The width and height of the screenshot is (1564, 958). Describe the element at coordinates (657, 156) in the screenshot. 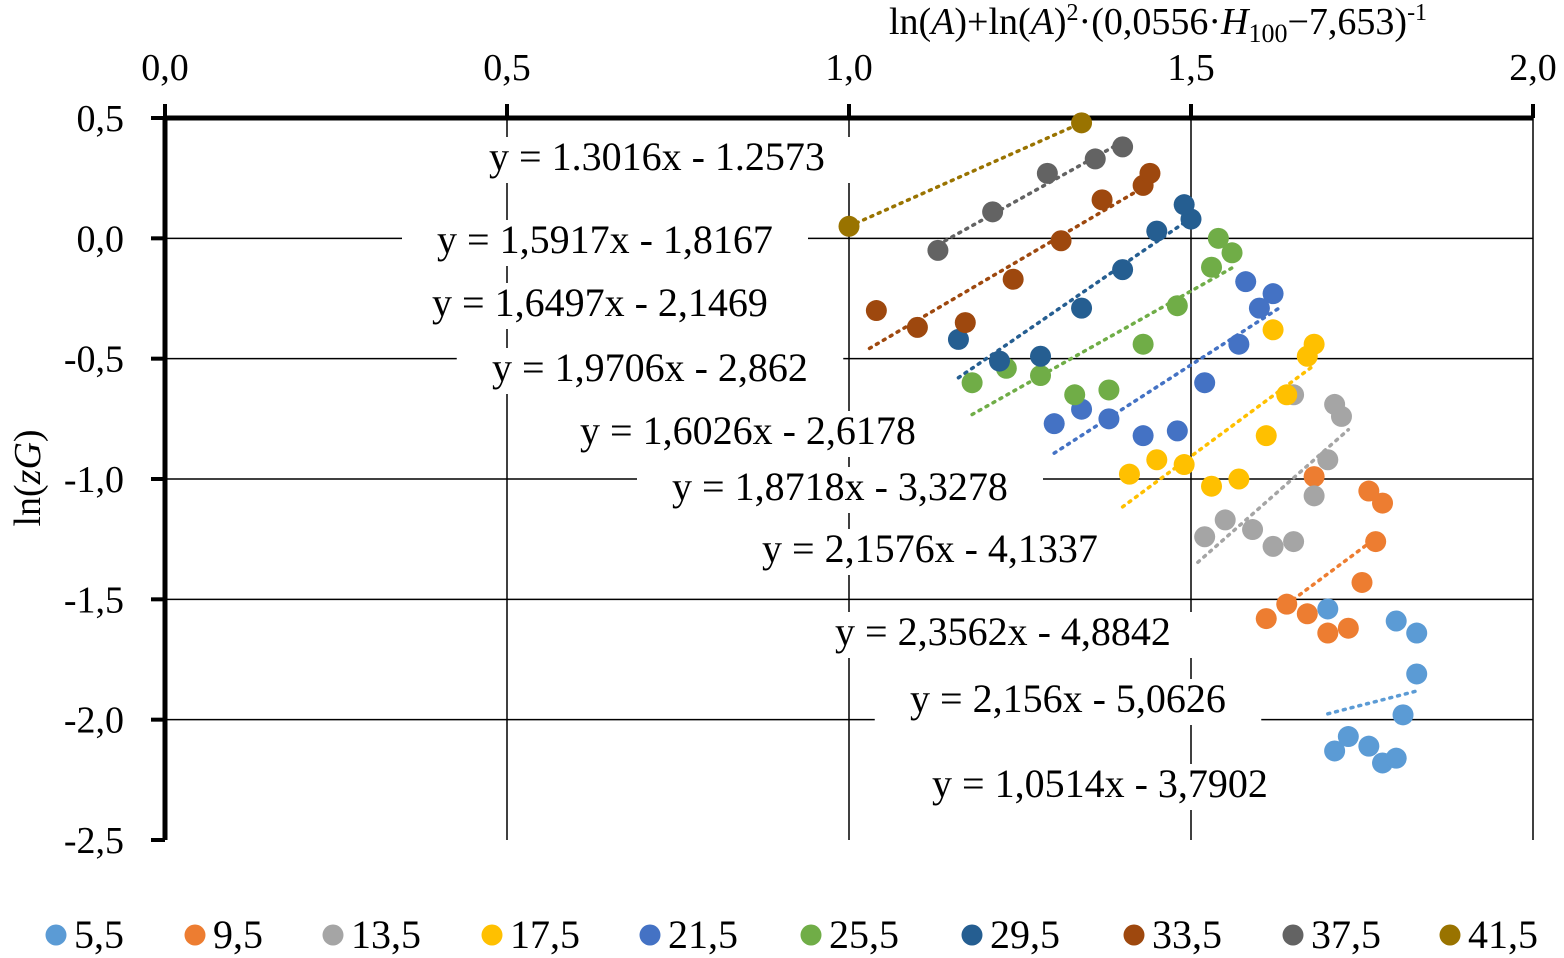

I see `equation-label: y = 1.3016x - 1.2573` at that location.